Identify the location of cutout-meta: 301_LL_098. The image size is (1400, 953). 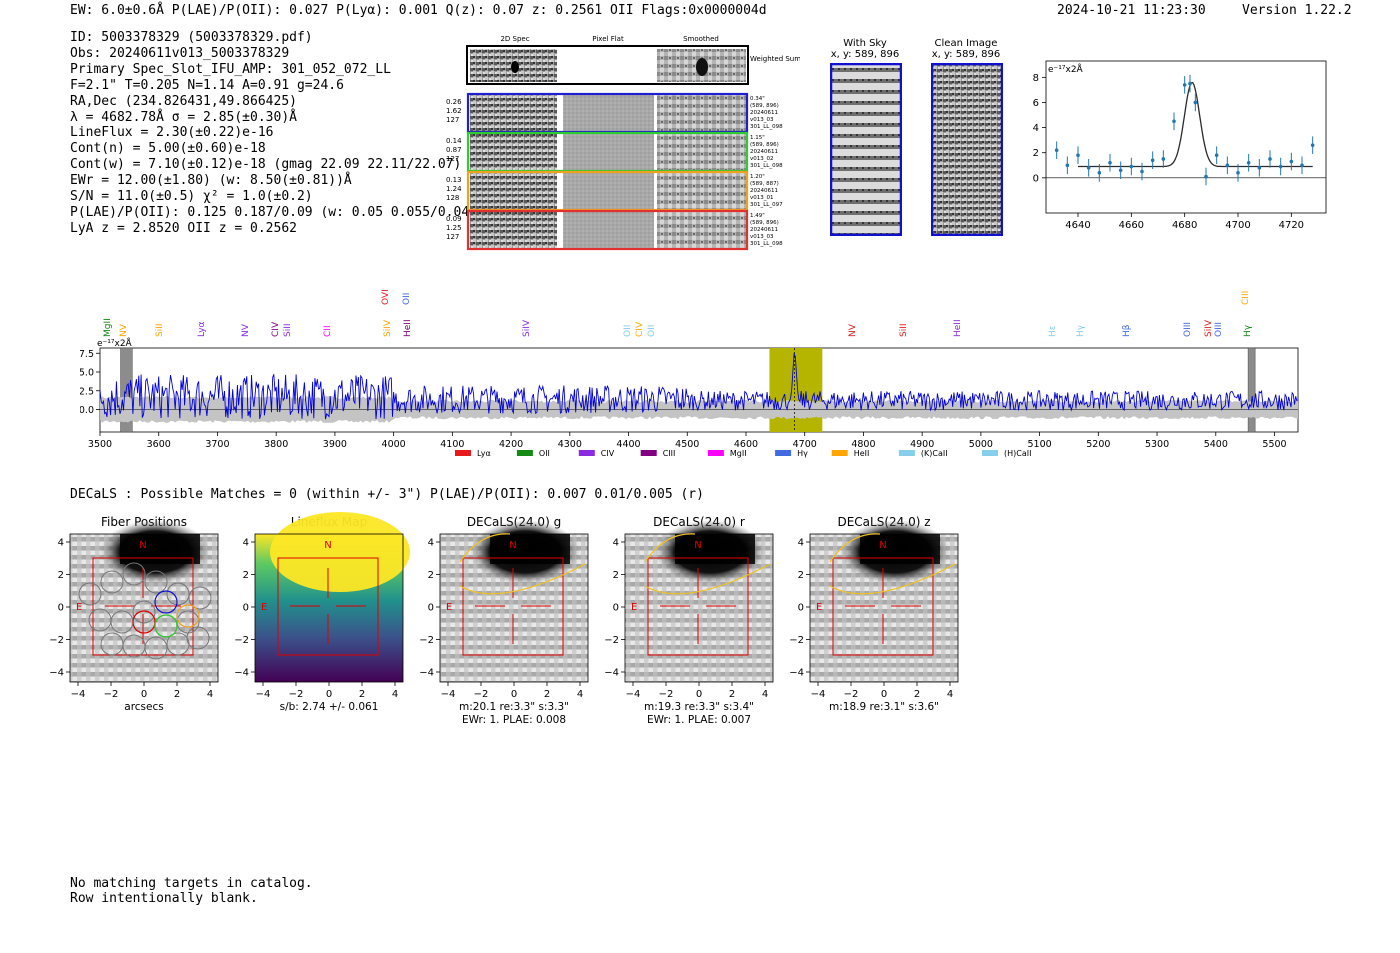
(766, 127).